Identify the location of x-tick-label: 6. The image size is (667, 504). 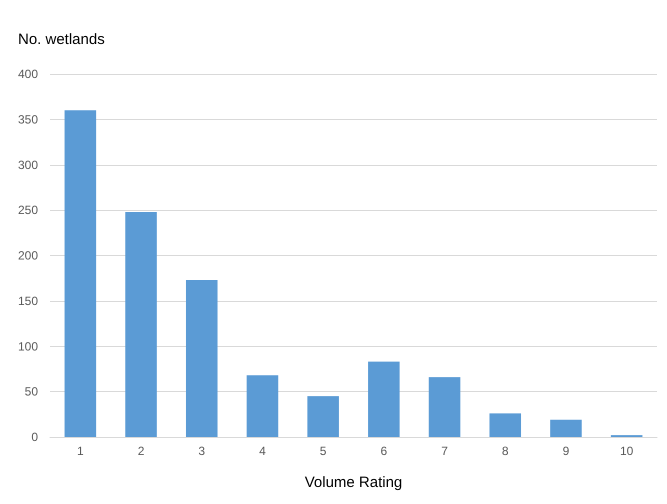
(384, 451).